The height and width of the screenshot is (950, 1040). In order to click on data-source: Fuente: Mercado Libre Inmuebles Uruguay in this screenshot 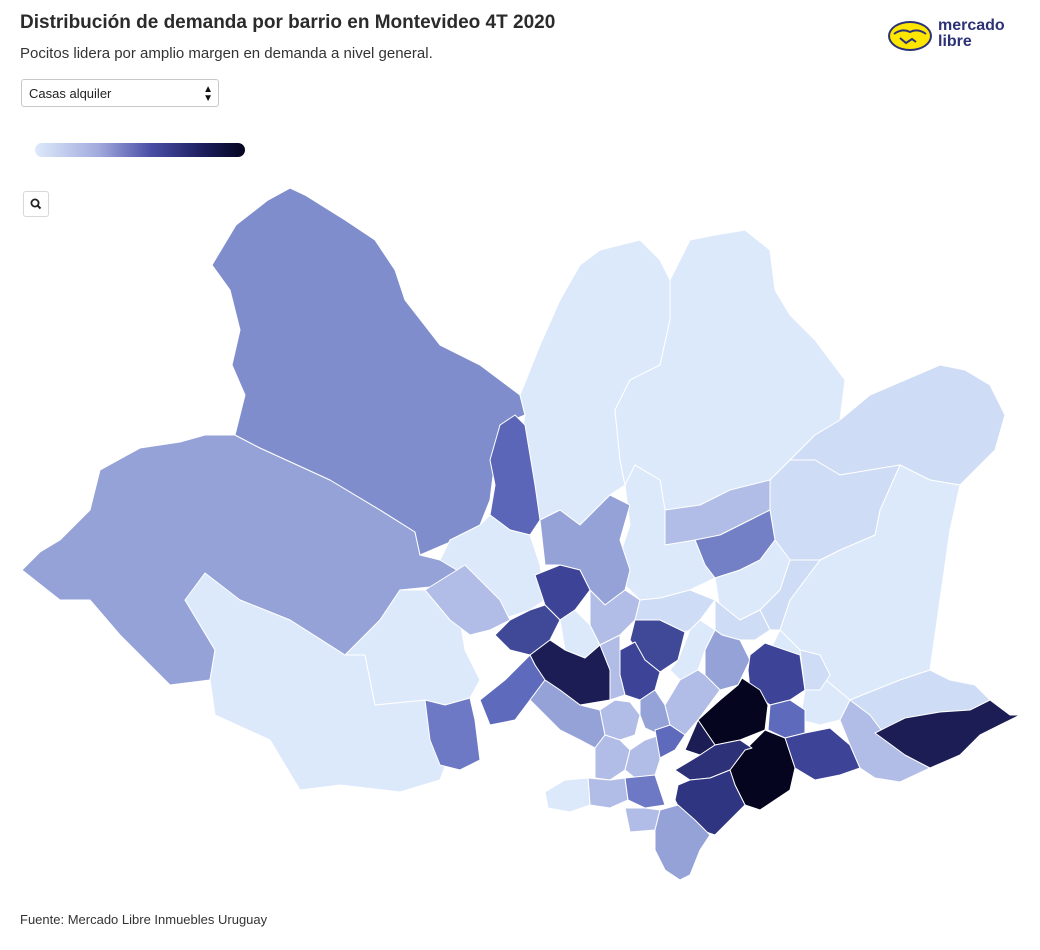, I will do `click(144, 919)`.